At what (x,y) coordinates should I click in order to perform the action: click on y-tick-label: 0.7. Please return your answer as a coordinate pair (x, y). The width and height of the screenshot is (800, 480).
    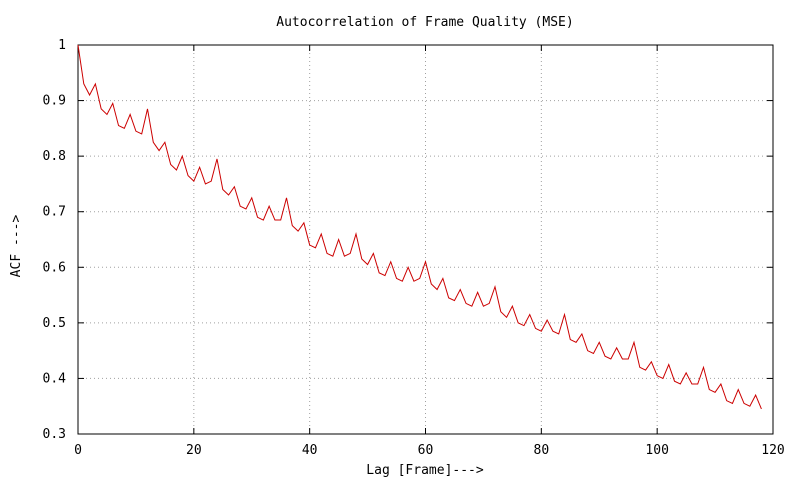
    Looking at the image, I should click on (54, 212).